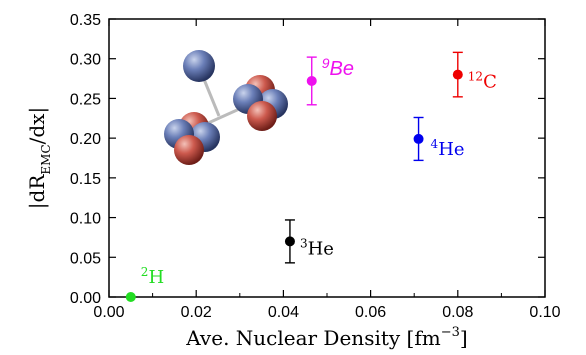  Describe the element at coordinates (326, 63) in the screenshot. I see `point-label-mass: 9` at that location.